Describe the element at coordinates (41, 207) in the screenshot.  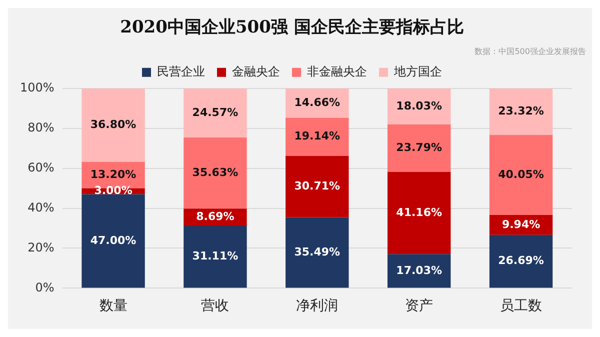
I see `y-tick-label: 40%` at that location.